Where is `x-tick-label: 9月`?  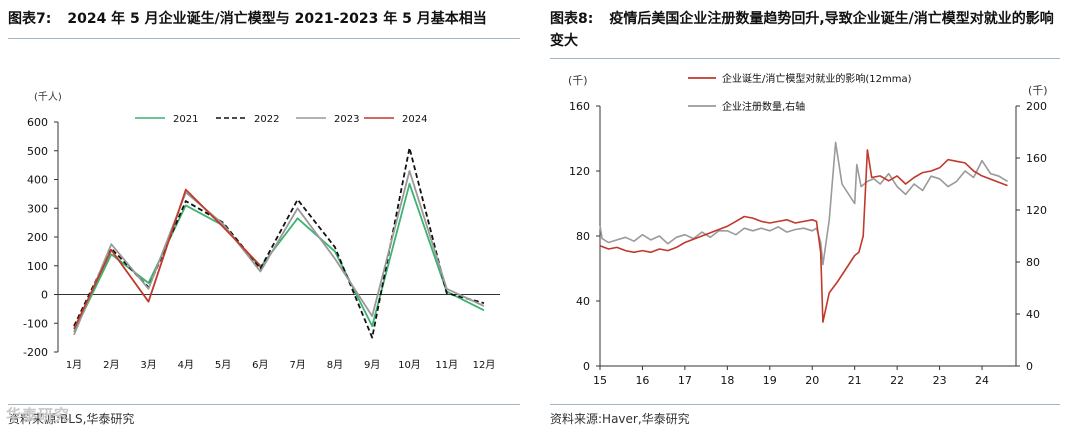 x-tick-label: 9月 is located at coordinates (372, 365).